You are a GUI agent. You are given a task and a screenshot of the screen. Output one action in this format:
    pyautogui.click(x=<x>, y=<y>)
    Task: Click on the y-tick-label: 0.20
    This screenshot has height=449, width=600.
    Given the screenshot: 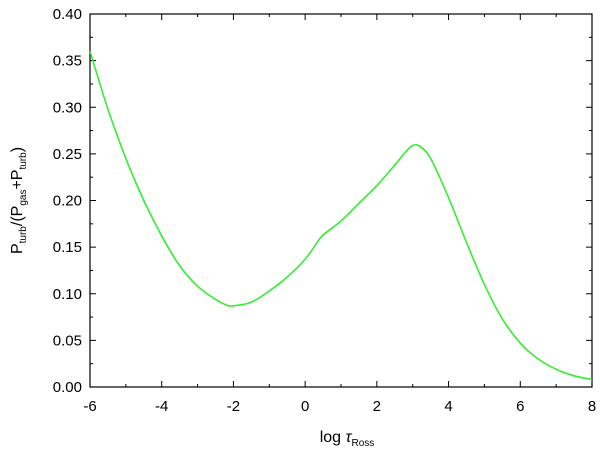 What is the action you would take?
    pyautogui.click(x=67, y=201)
    